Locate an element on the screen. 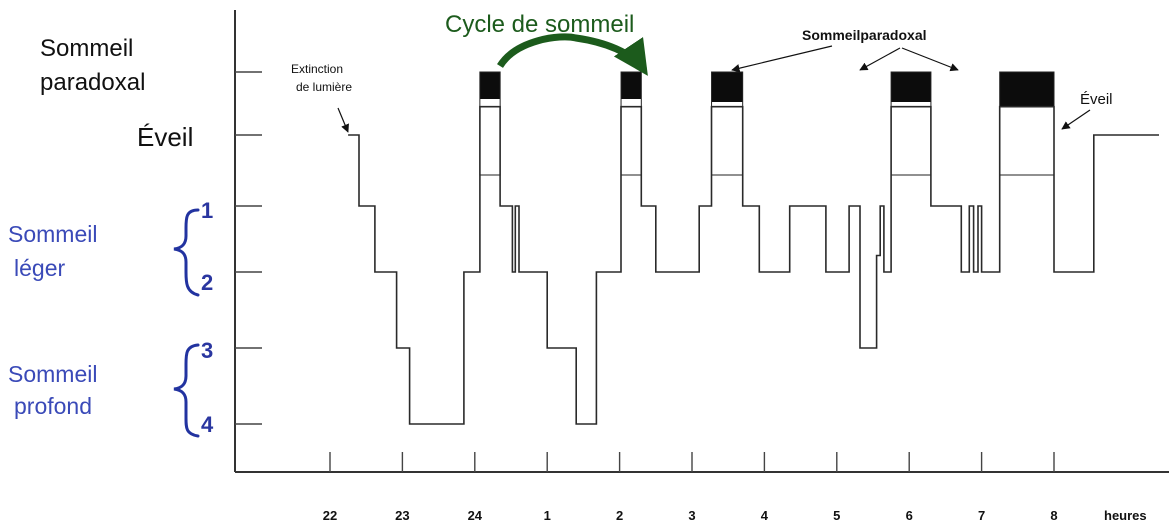  y-label-stage-2: 2 is located at coordinates (207, 282).